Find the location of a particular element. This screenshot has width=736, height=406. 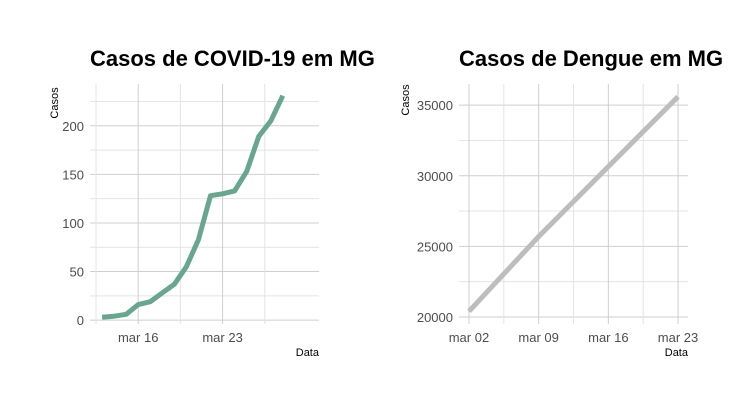

y-tick-label: 0 is located at coordinates (80, 320).